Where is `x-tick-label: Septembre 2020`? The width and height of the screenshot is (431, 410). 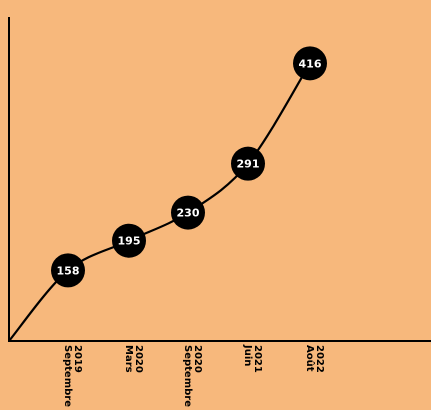
x-tick-label: Septembre 2020 is located at coordinates (192, 376).